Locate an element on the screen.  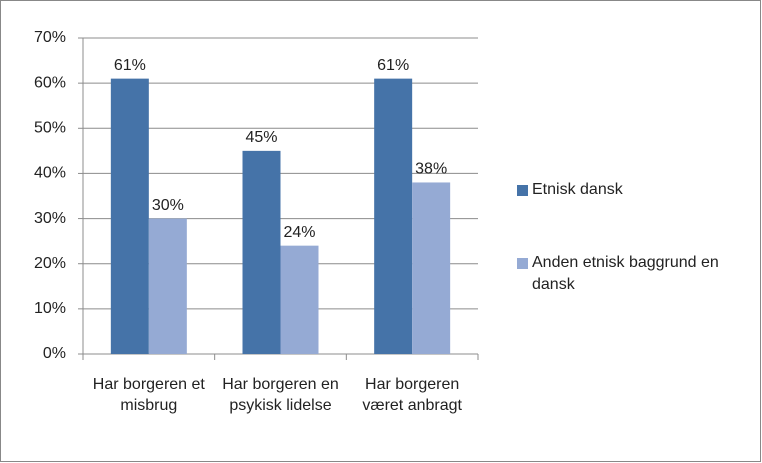
value-label: 45% is located at coordinates (261, 137).